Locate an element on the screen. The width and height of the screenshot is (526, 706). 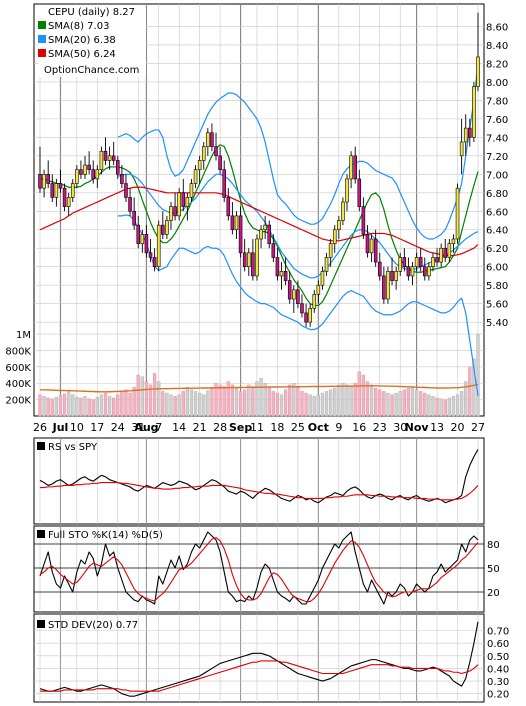
date-tick-label: 9 is located at coordinates (338, 427).